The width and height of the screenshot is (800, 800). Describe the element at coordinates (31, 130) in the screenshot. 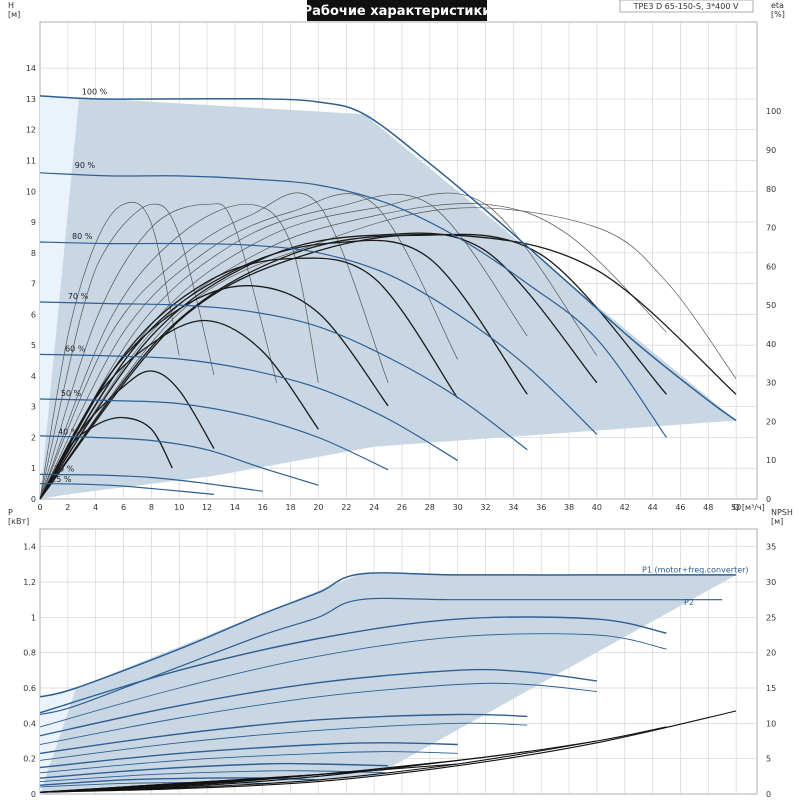

I see `y-tick-label: 12` at that location.